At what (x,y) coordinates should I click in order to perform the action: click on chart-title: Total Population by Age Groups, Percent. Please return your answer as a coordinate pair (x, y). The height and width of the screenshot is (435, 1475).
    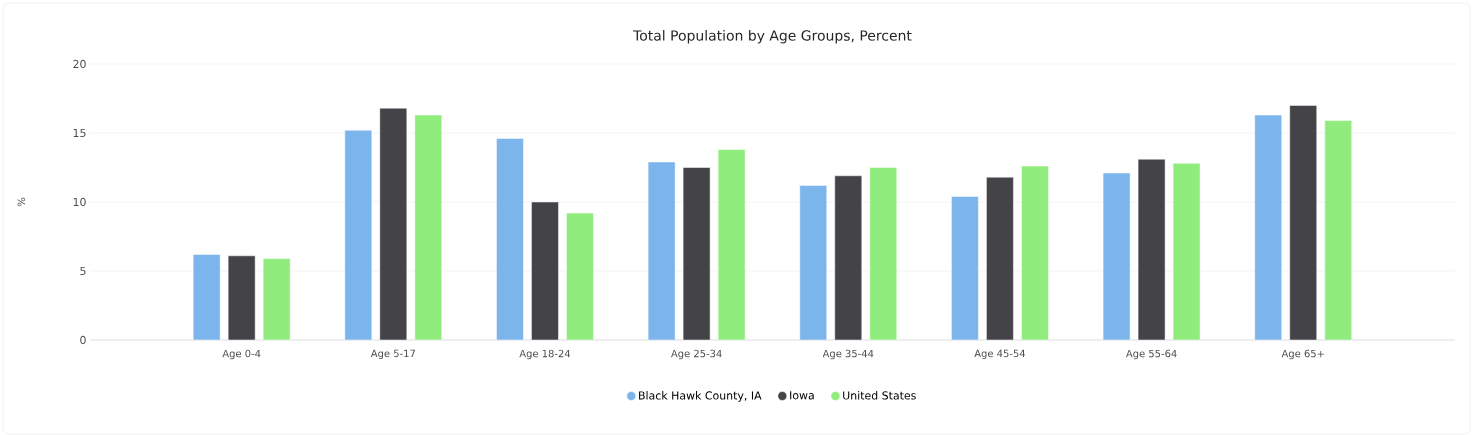
    Looking at the image, I should click on (772, 36).